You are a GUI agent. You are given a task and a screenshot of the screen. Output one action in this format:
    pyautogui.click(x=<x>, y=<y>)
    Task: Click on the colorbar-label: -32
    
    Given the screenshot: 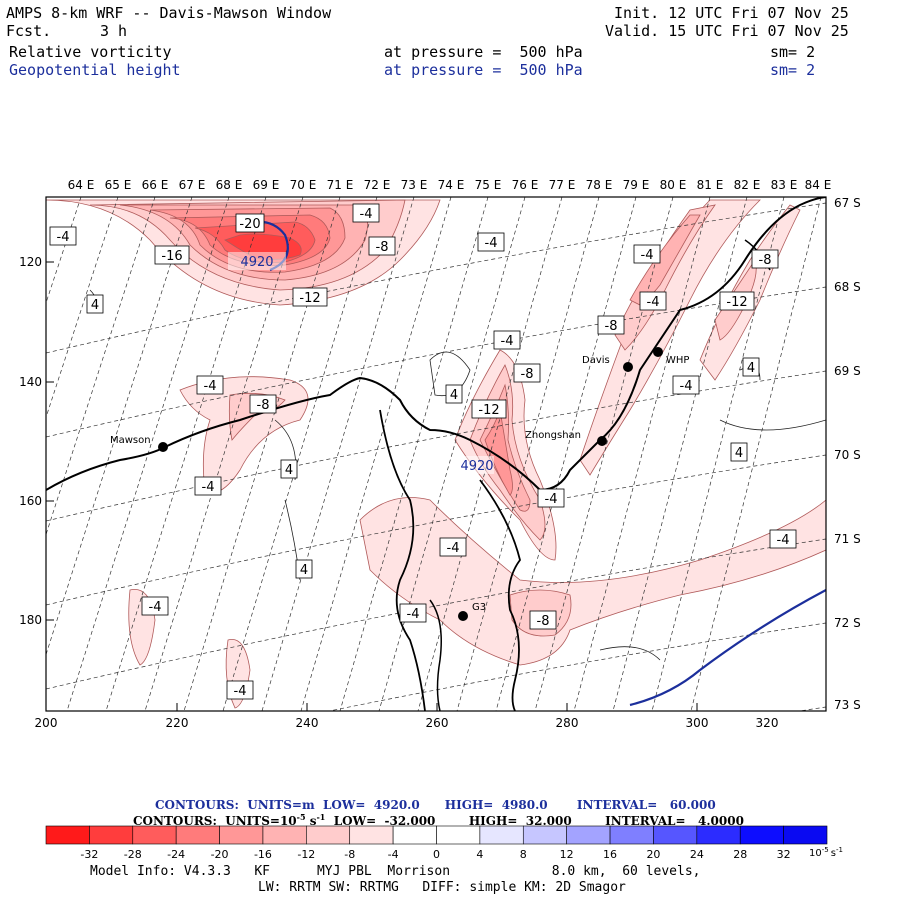 What is the action you would take?
    pyautogui.click(x=89, y=854)
    